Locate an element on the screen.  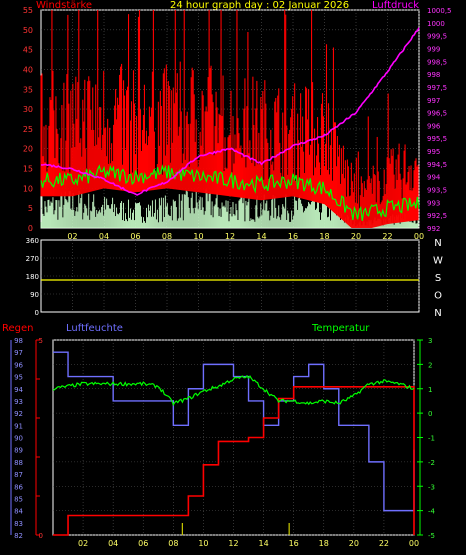
humidity-tick-label: 91 is located at coordinates (18, 426).